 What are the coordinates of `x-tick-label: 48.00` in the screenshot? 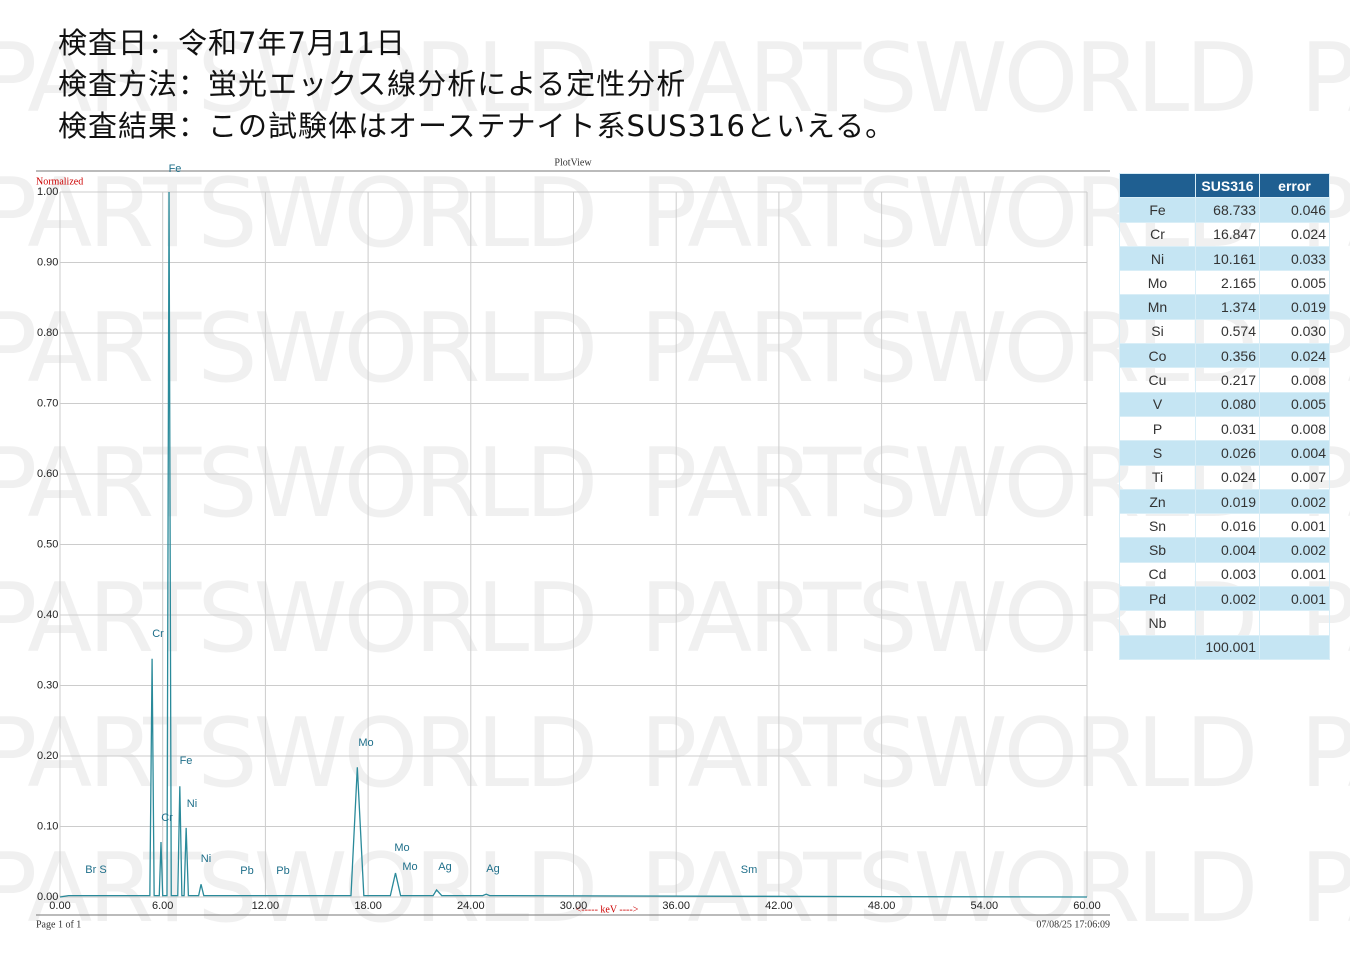 It's located at (882, 906).